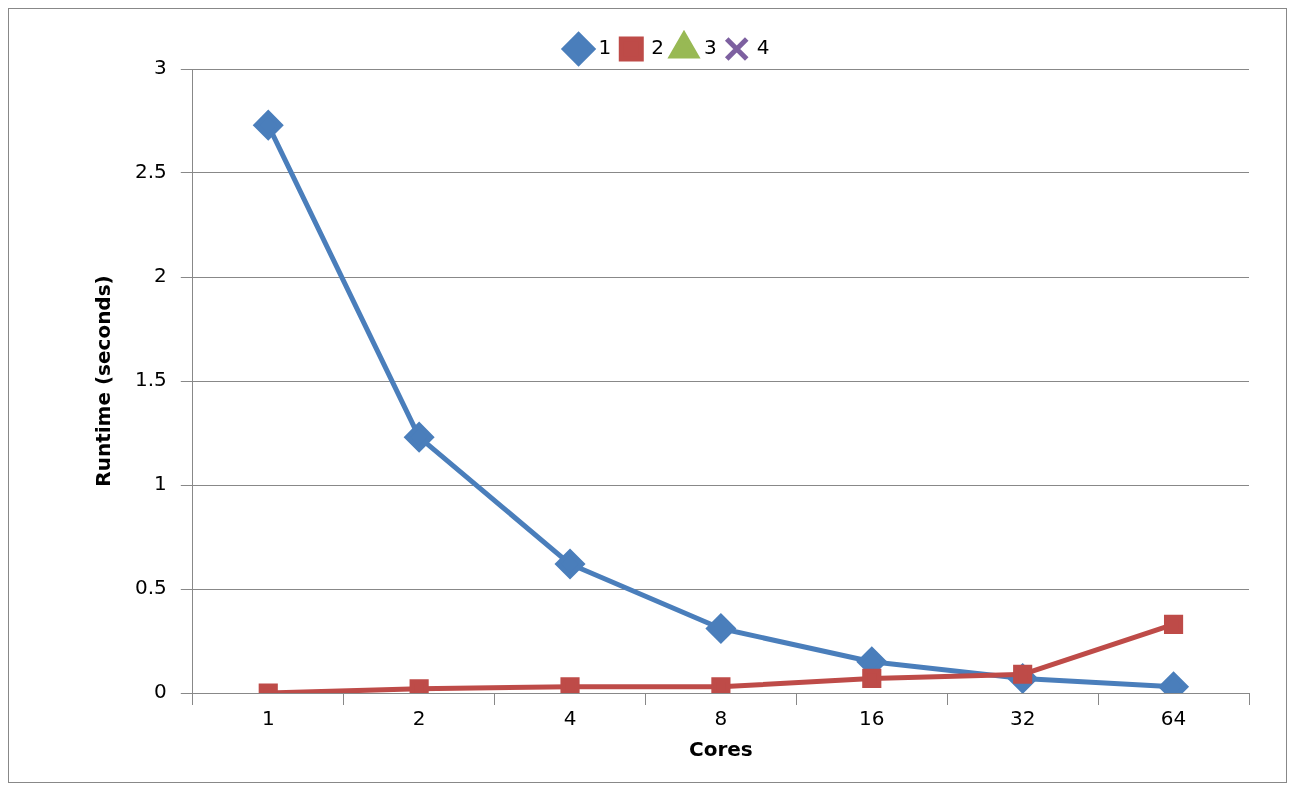 The image size is (1293, 785). What do you see at coordinates (419, 718) in the screenshot?
I see `x-tick-label: 2` at bounding box center [419, 718].